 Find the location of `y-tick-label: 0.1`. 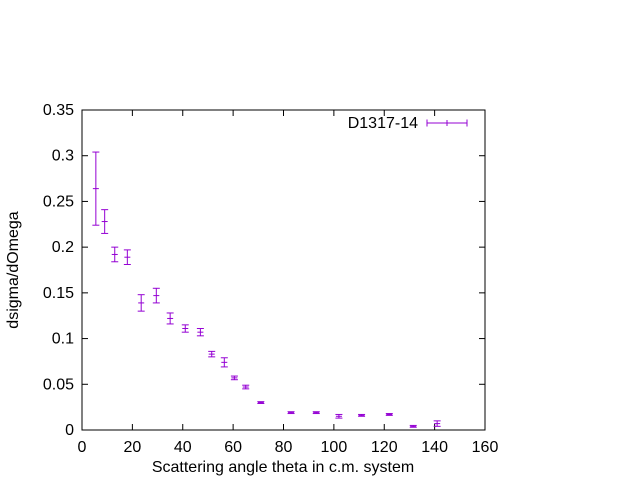

y-tick-label: 0.1 is located at coordinates (63, 339).